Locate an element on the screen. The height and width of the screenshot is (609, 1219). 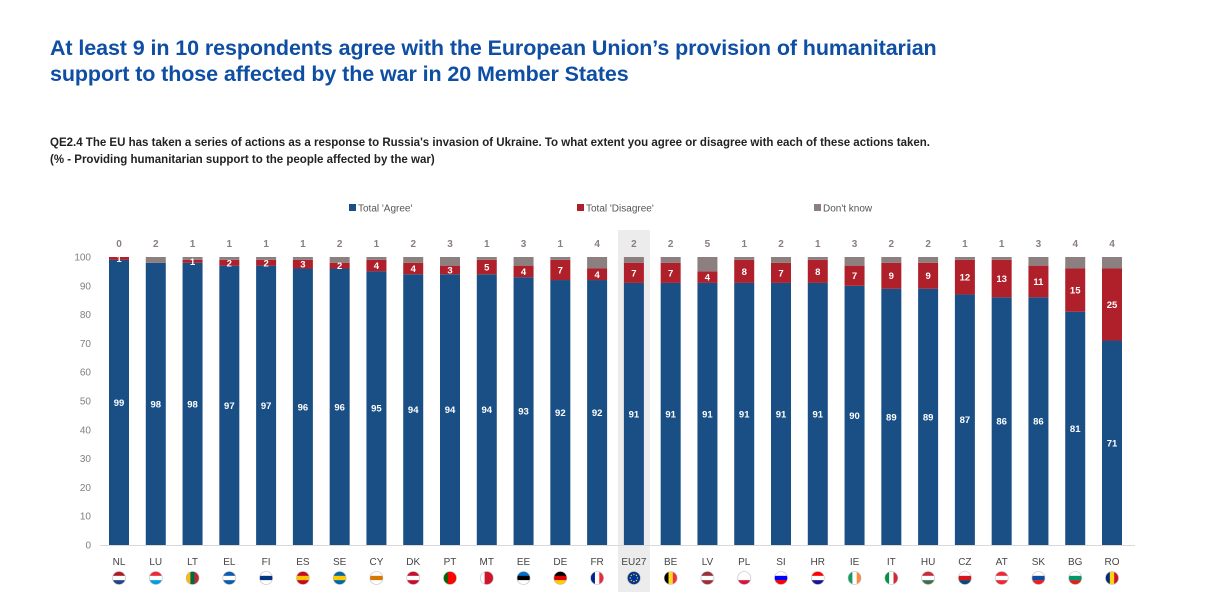
flag-icon-fi is located at coordinates (266, 578).